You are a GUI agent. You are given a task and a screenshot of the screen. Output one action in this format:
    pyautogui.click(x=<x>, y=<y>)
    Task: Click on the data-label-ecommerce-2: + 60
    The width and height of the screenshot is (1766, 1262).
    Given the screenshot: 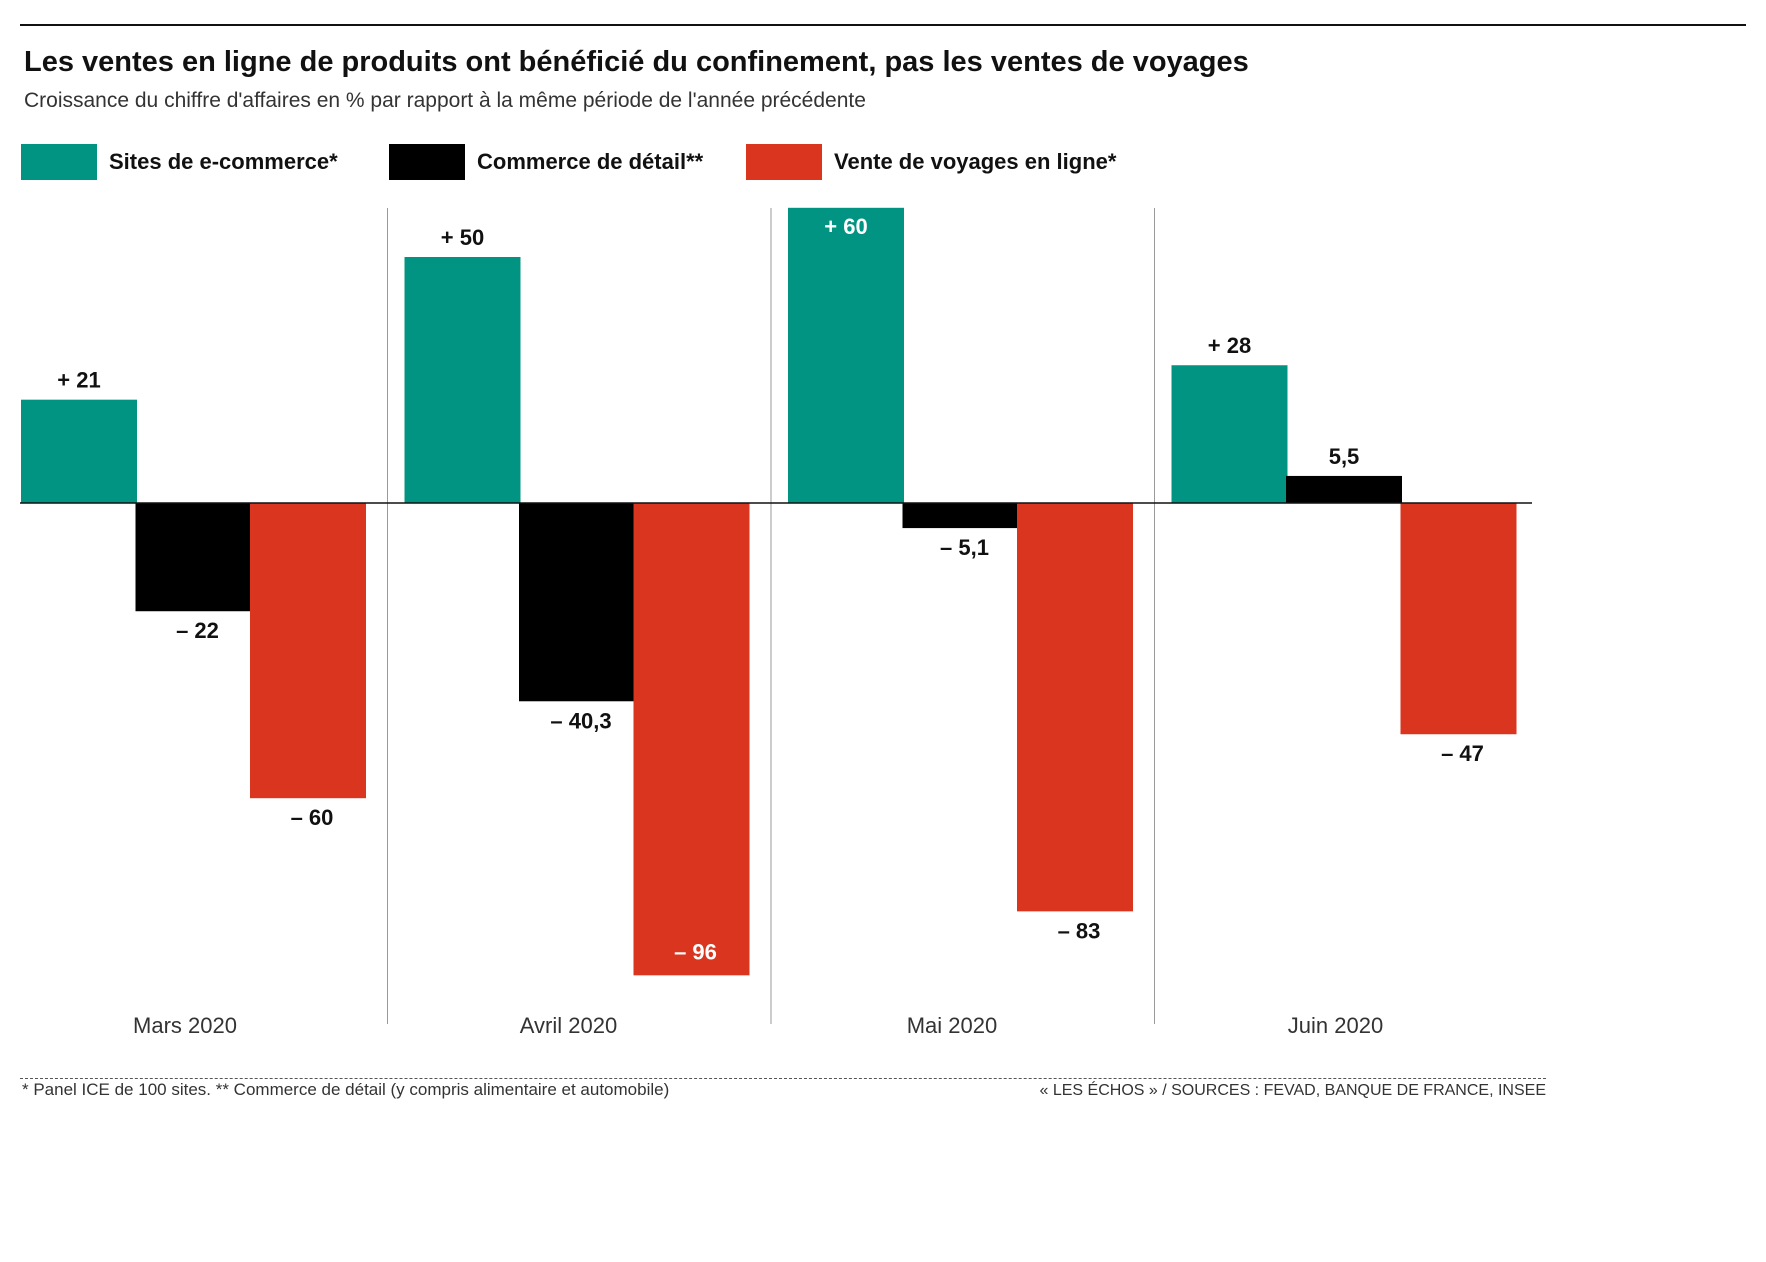 What is the action you would take?
    pyautogui.click(x=845, y=226)
    